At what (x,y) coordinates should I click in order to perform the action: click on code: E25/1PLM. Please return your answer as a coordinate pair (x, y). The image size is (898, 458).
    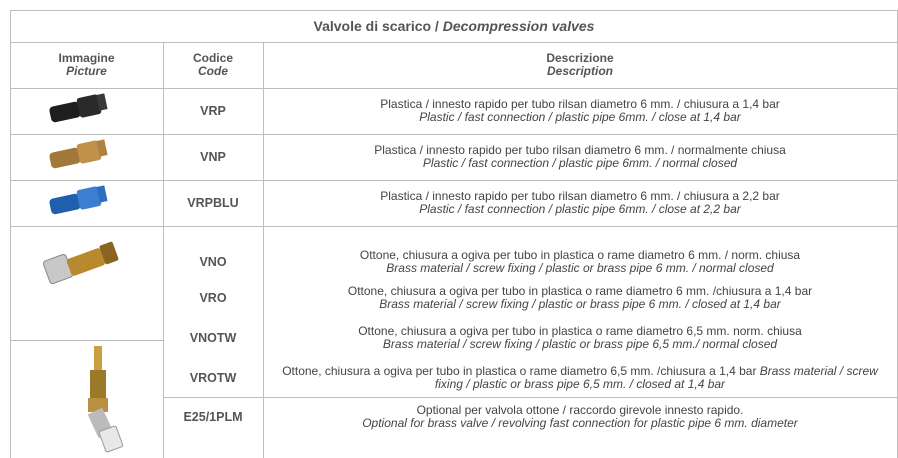
    Looking at the image, I should click on (213, 416).